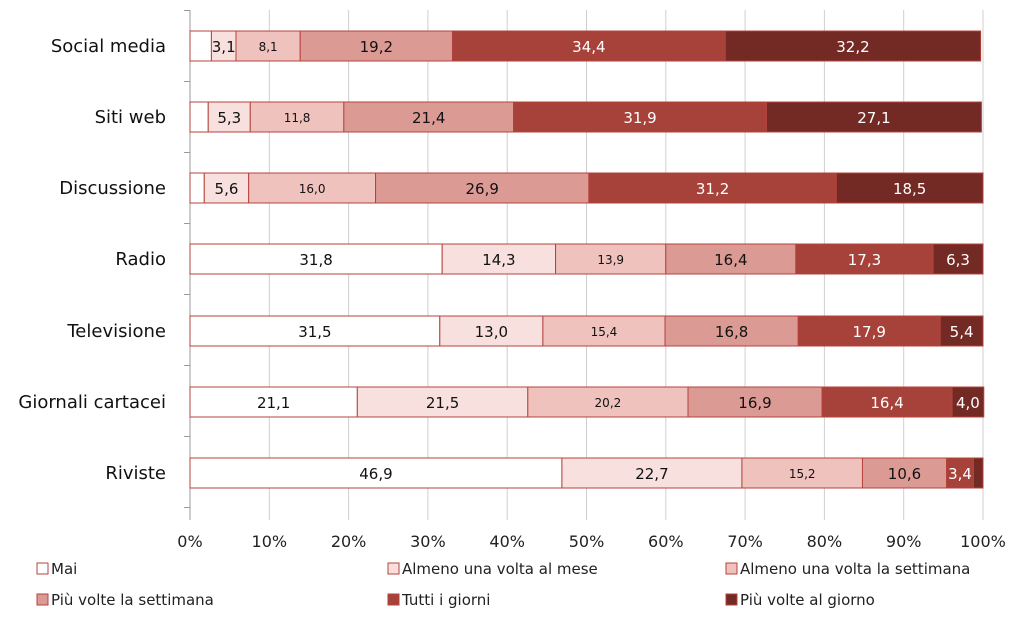  I want to click on category-label: Riviste, so click(135, 473).